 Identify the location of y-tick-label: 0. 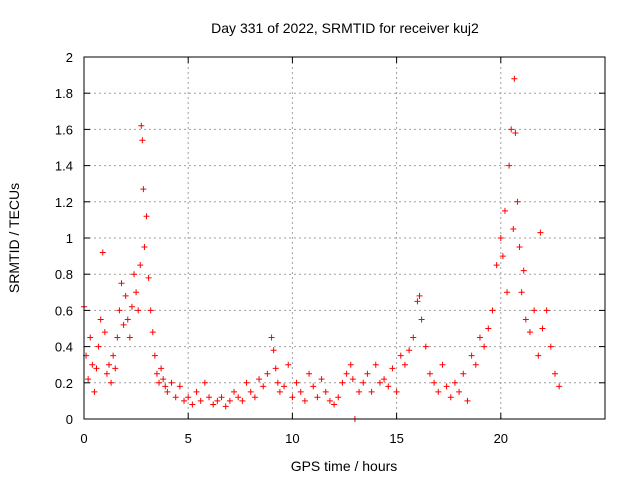
(69, 419).